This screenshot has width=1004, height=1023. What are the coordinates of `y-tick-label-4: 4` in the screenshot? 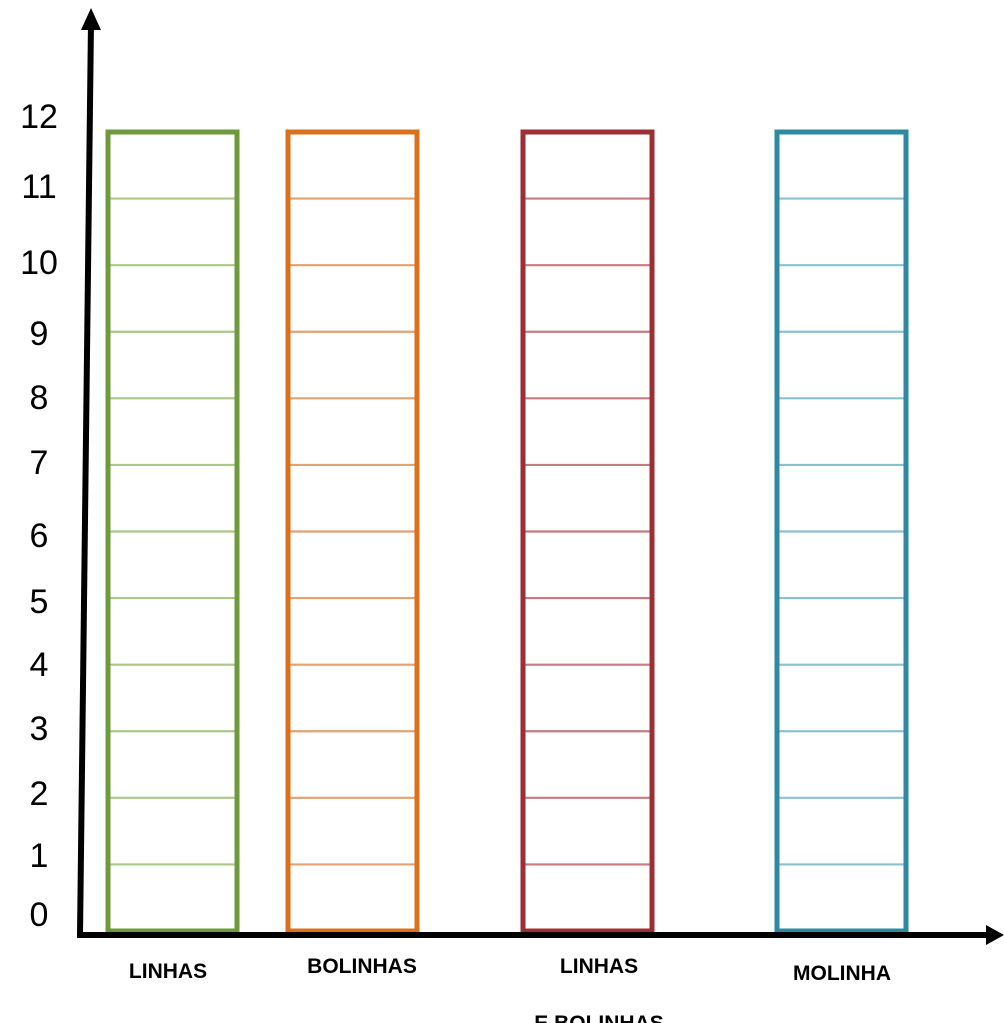 It's located at (39, 665).